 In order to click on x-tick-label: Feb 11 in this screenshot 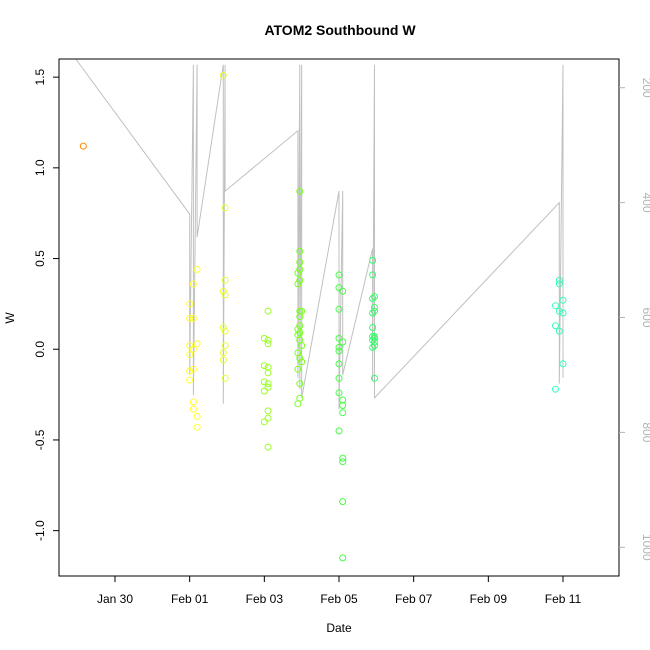, I will do `click(563, 599)`.